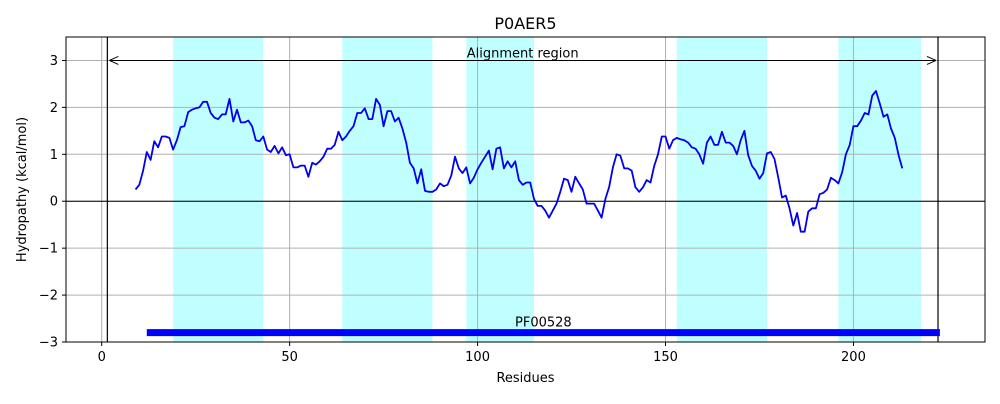  Describe the element at coordinates (525, 378) in the screenshot. I see `x-axis-label: Residues` at that location.